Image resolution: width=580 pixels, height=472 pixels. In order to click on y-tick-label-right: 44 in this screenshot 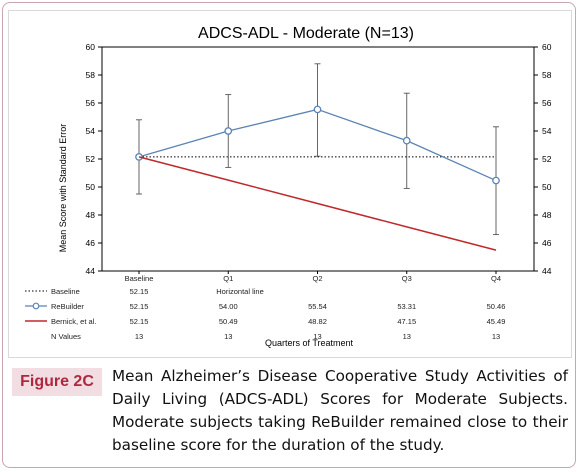, I will do `click(547, 271)`.